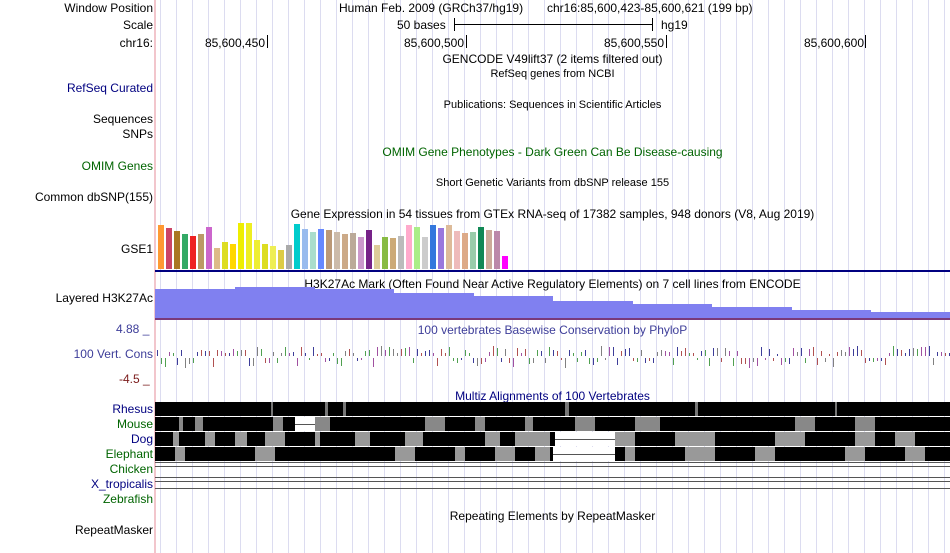  Describe the element at coordinates (131, 469) in the screenshot. I see `multiz-species-label: Chicken` at that location.